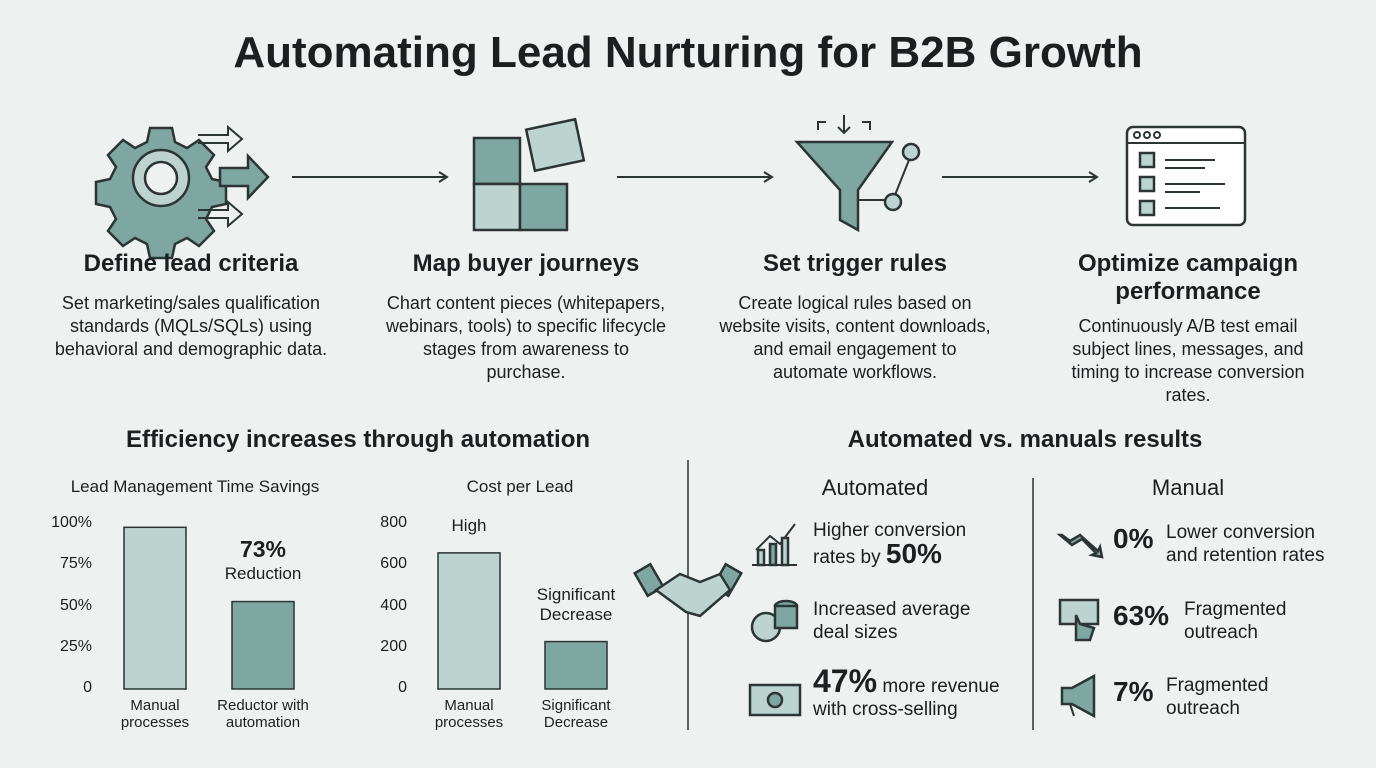 The image size is (1376, 768). What do you see at coordinates (393, 564) in the screenshot?
I see `y-tick-label: 600` at bounding box center [393, 564].